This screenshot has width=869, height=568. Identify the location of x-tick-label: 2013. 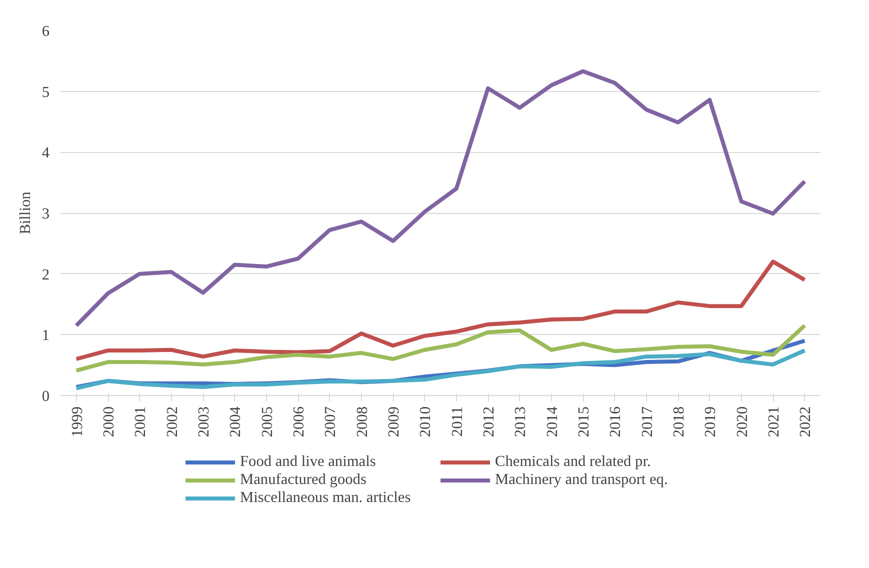
(521, 422).